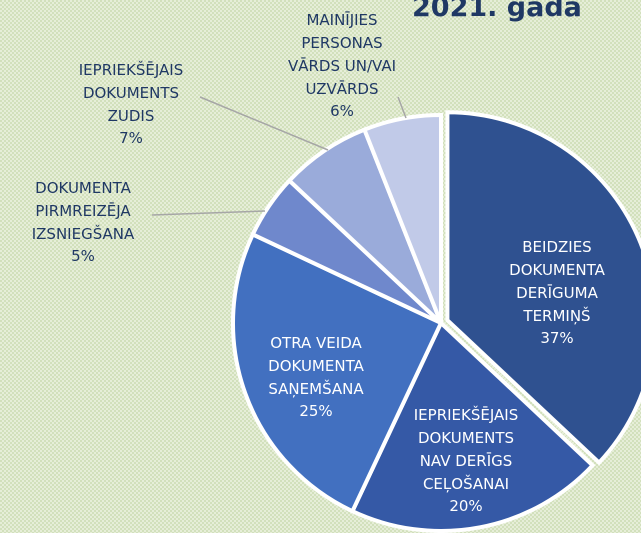  Describe the element at coordinates (315, 411) in the screenshot. I see `slice-value-label: 25%` at that location.